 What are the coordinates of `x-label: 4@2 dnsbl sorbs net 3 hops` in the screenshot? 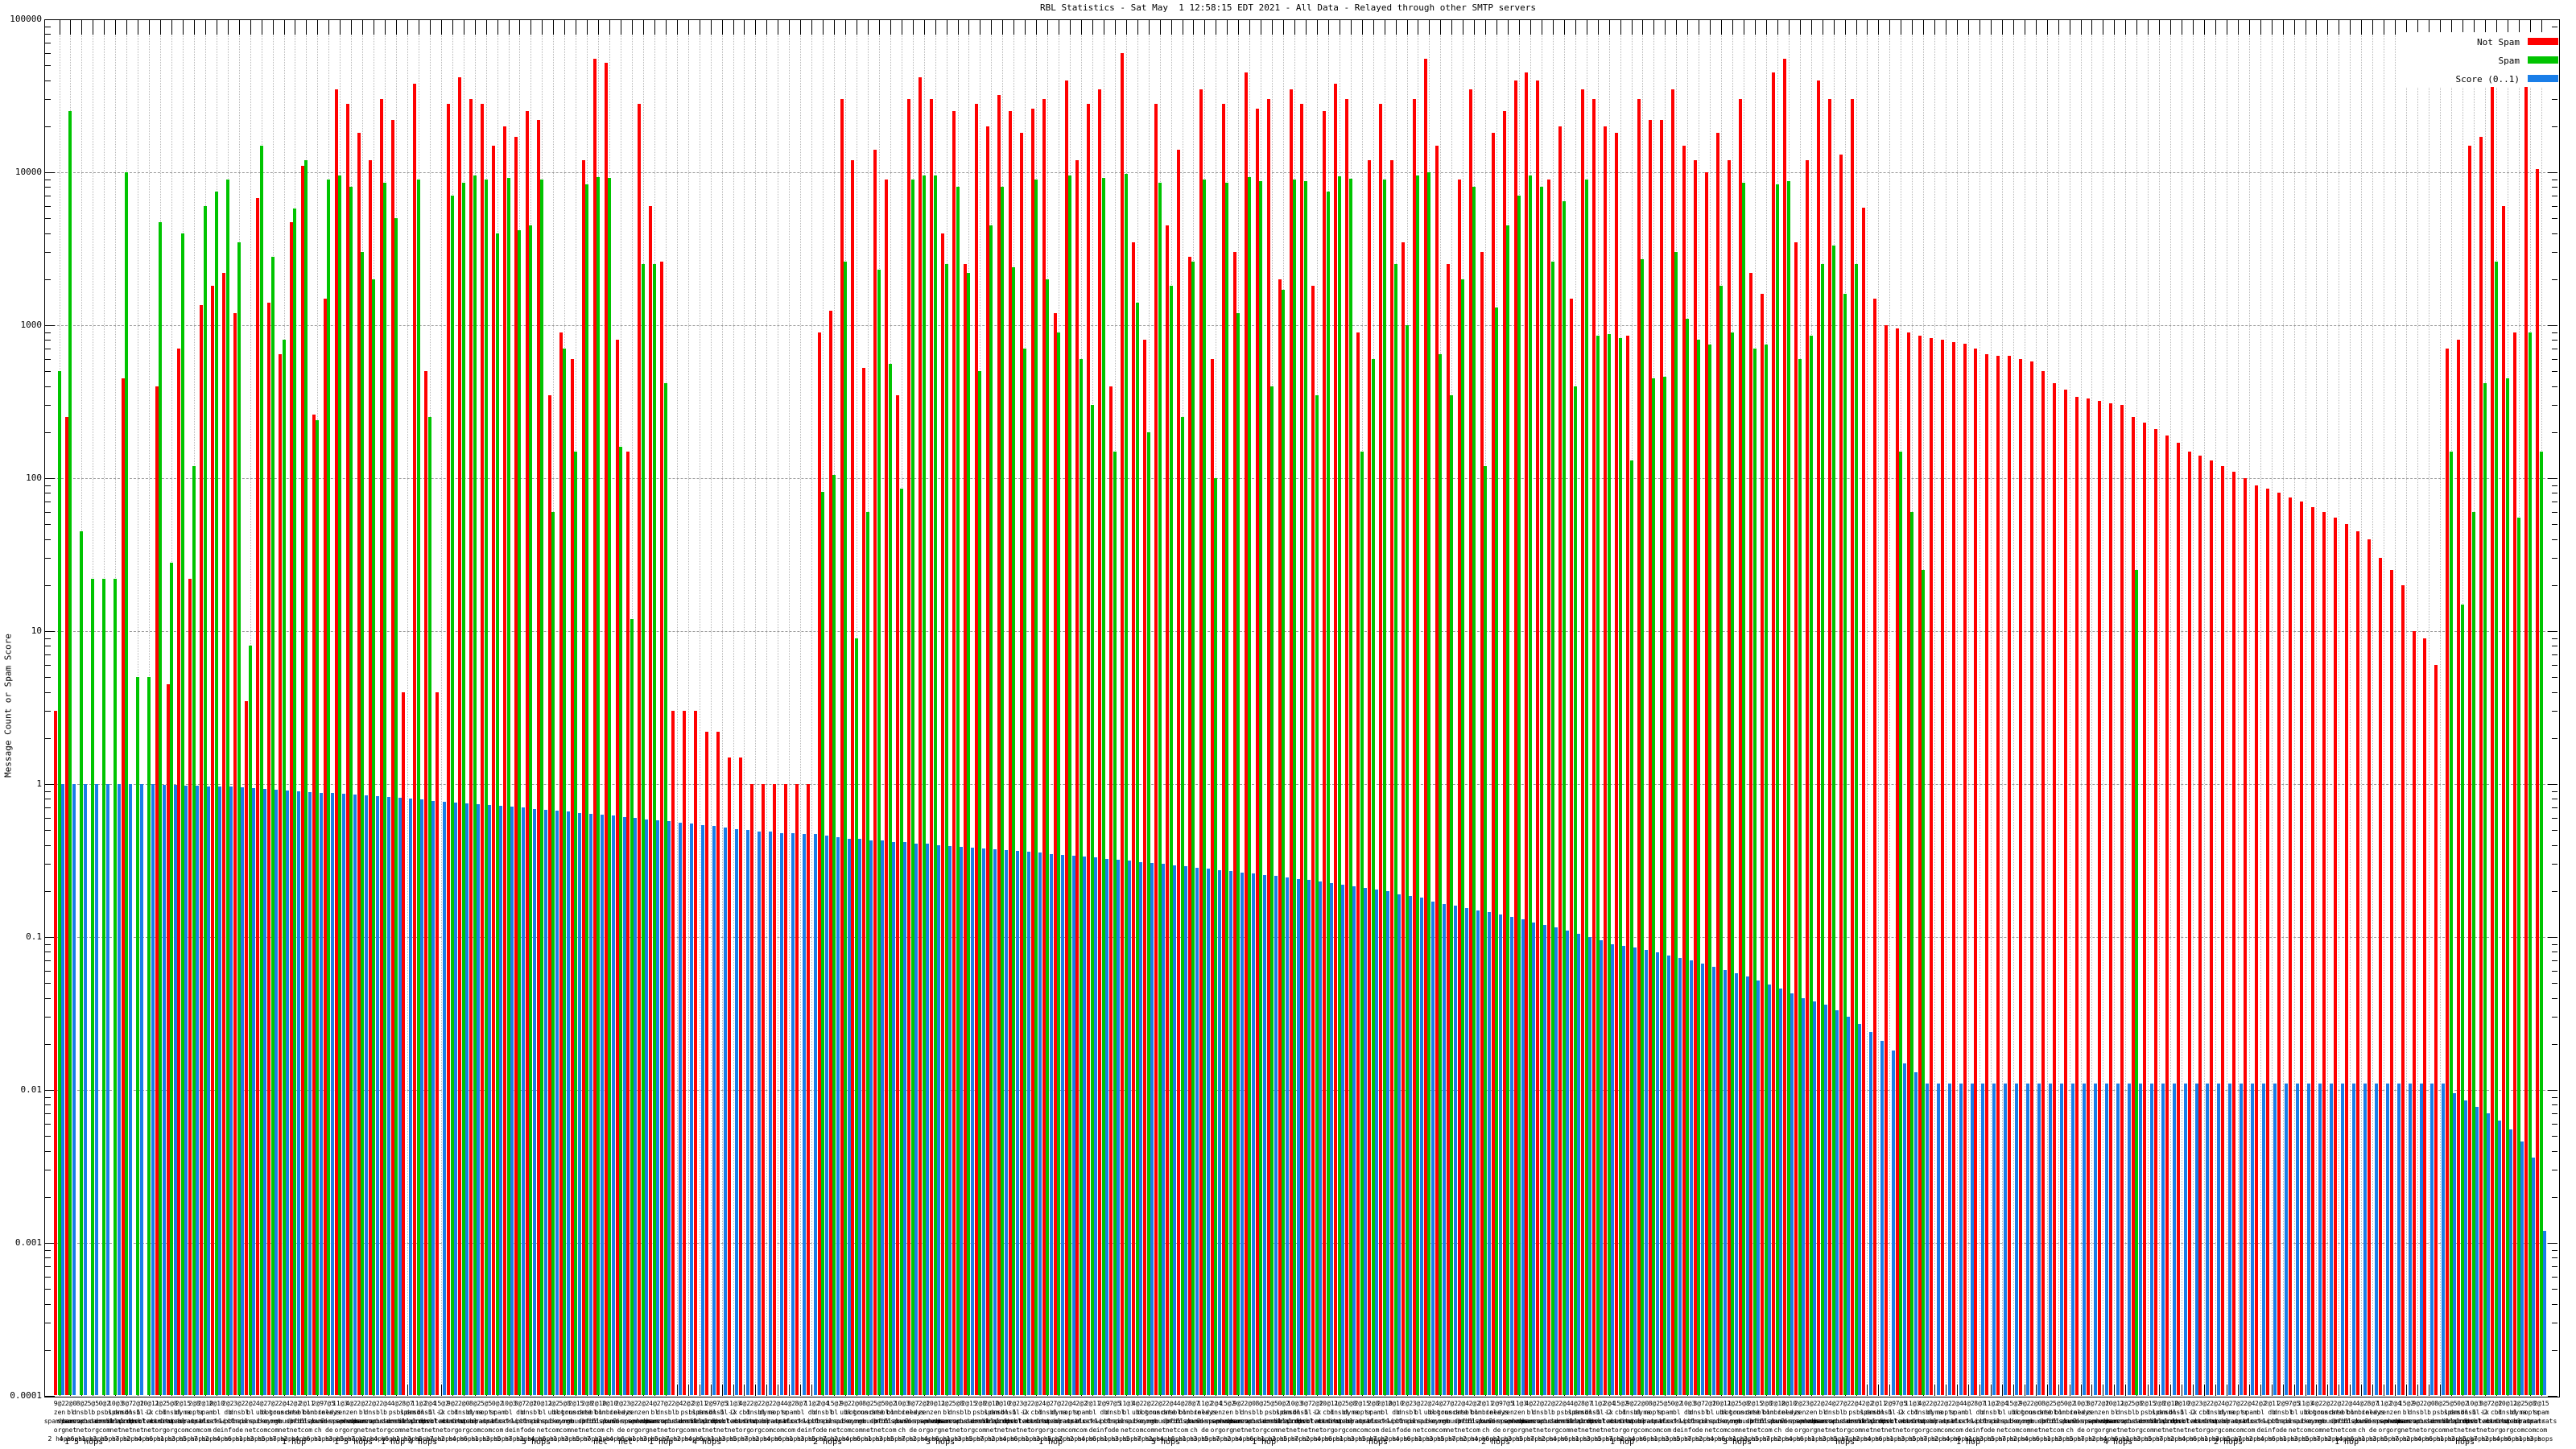 It's located at (1834, 1421).